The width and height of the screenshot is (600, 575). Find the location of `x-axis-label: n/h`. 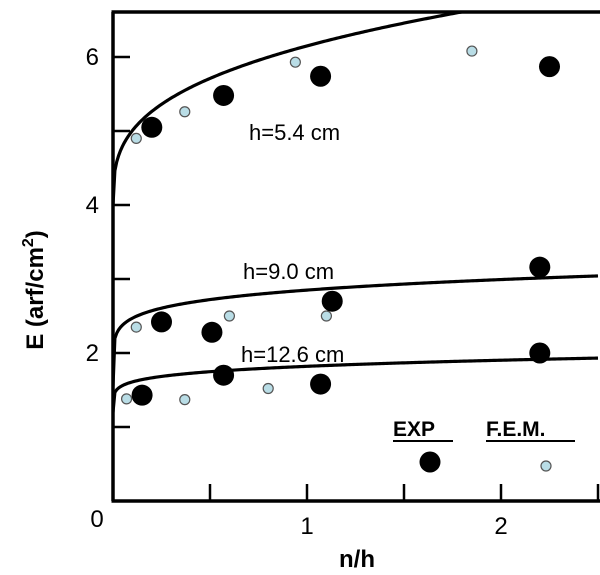

x-axis-label: n/h is located at coordinates (357, 559).